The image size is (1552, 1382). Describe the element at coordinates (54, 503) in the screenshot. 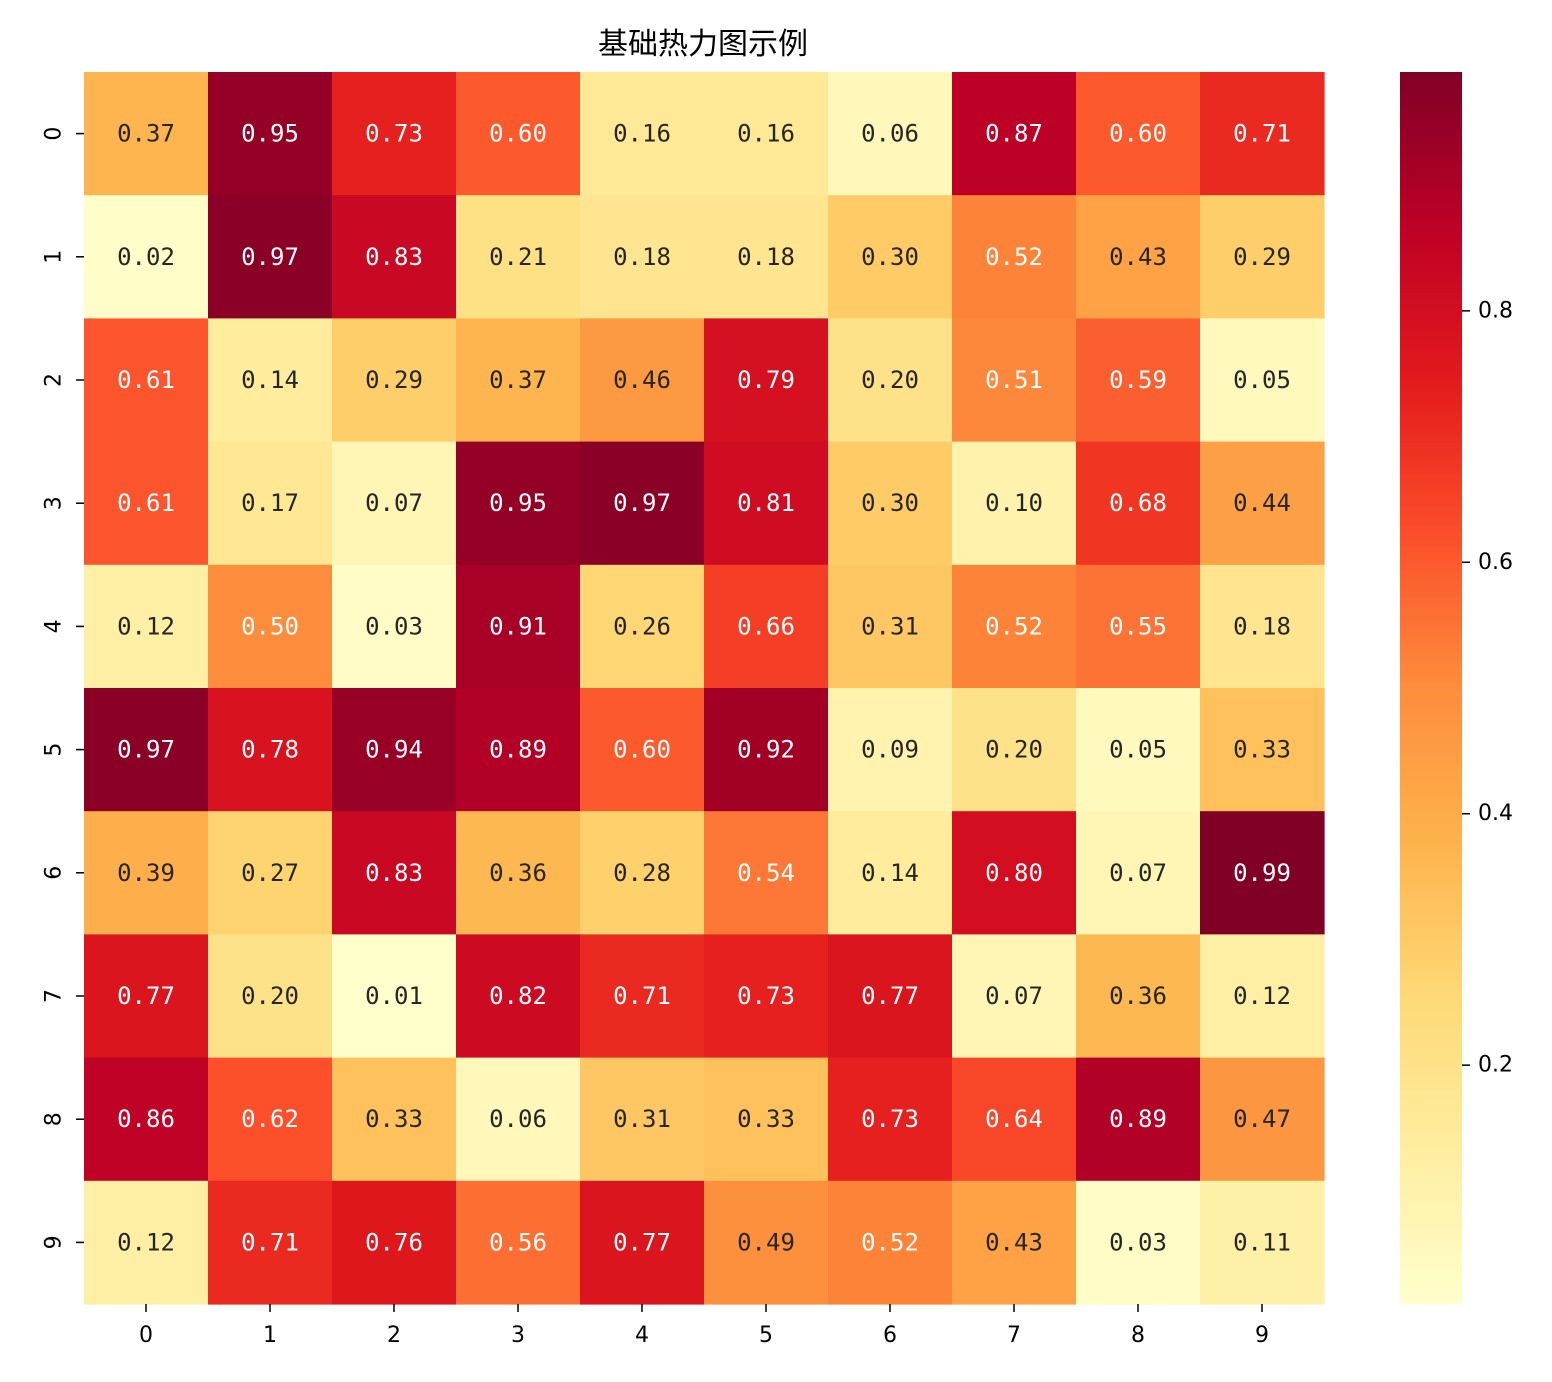

I see `y-tick-label: 3` at that location.